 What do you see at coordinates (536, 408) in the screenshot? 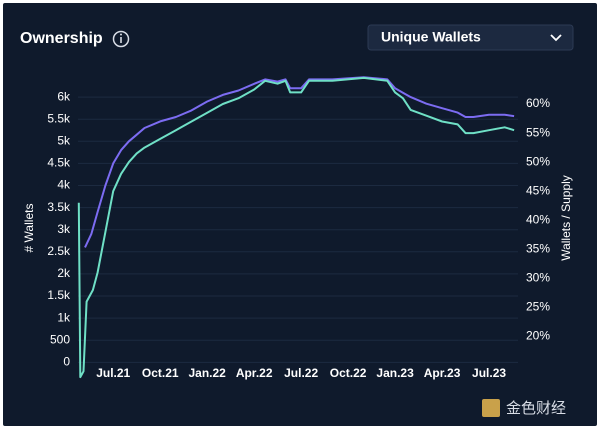
I see `watermark: 金色财经` at bounding box center [536, 408].